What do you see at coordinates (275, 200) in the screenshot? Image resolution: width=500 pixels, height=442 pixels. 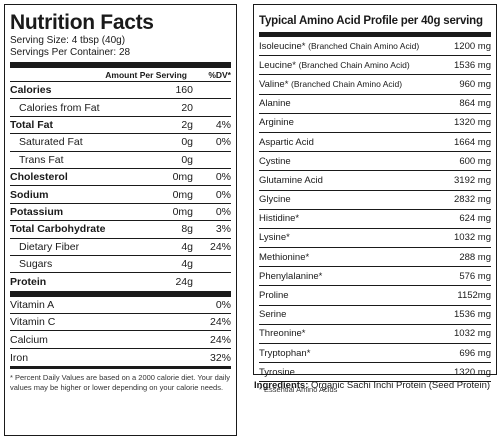 I see `amino-acid-name: Glycine` at bounding box center [275, 200].